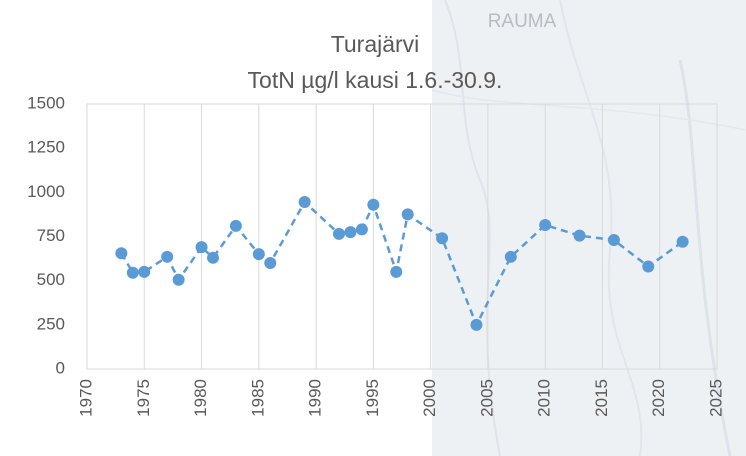  I want to click on y-tick-label: 1000, so click(46, 191).